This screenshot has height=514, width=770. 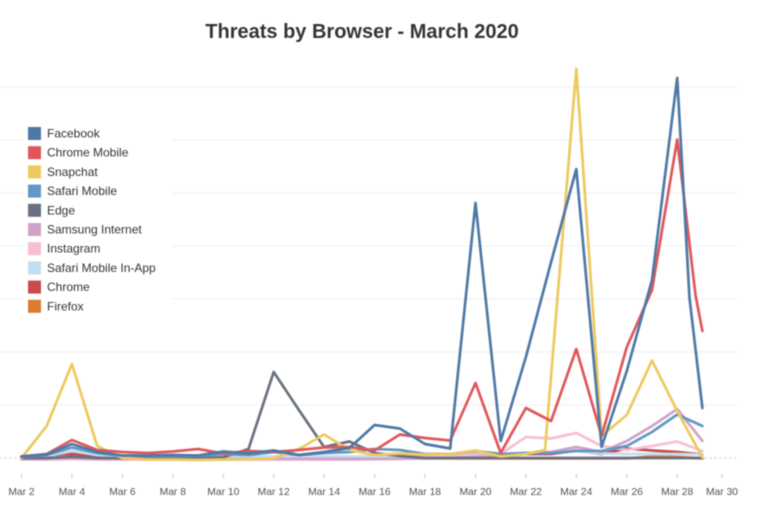 I want to click on svg-text: Instagram, so click(x=73, y=249).